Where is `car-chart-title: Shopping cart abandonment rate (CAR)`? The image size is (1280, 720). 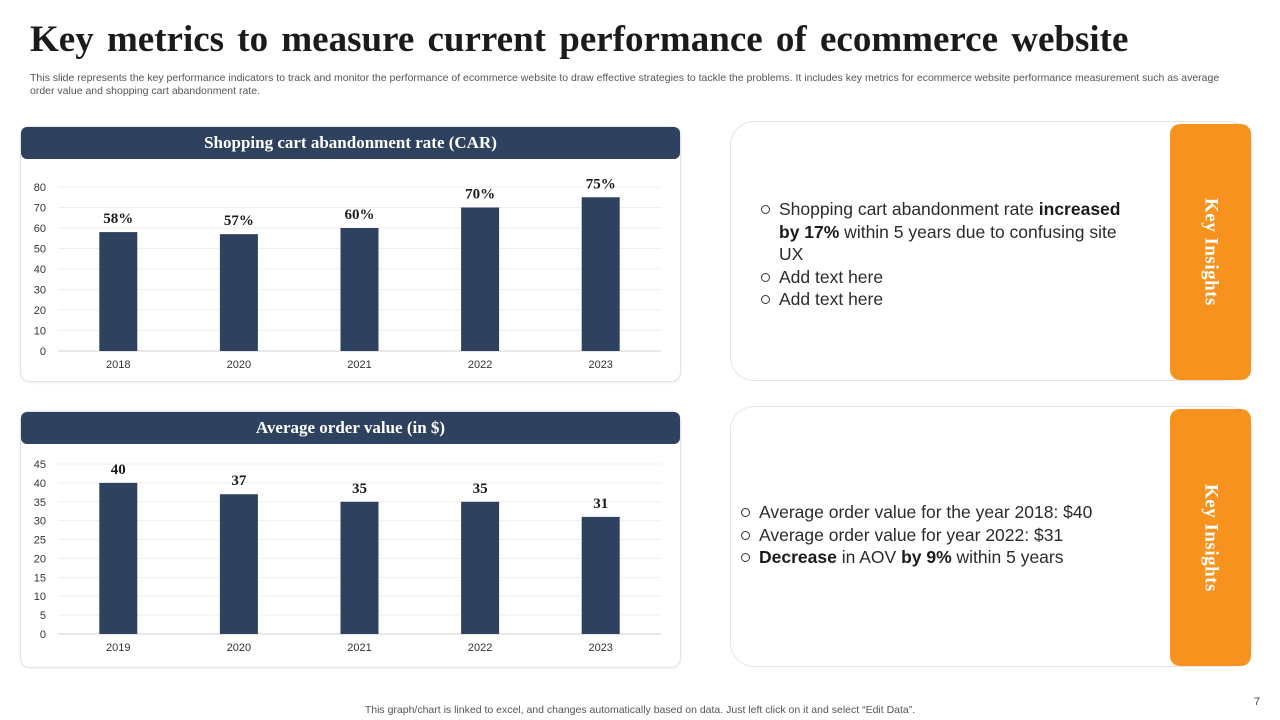 car-chart-title: Shopping cart abandonment rate (CAR) is located at coordinates (350, 143).